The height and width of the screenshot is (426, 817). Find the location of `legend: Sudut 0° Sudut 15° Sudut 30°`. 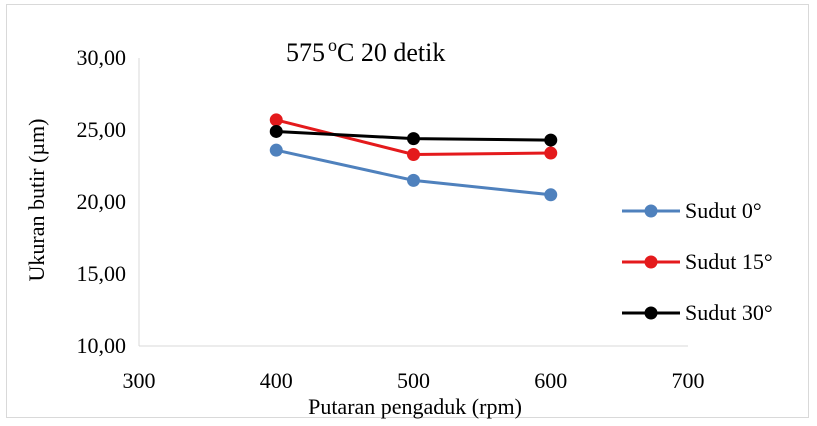

legend: Sudut 0° Sudut 15° Sudut 30° is located at coordinates (697, 261).